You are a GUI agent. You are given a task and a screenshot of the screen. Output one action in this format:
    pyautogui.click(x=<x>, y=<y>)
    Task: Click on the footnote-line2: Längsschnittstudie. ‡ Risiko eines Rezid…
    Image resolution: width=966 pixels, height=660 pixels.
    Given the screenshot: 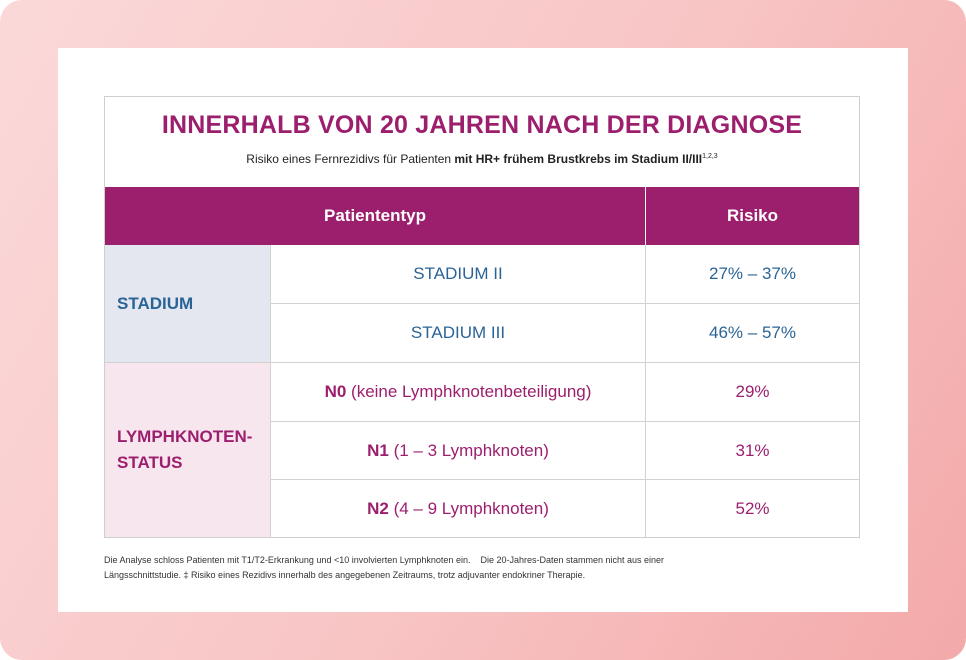 What is the action you would take?
    pyautogui.click(x=345, y=575)
    